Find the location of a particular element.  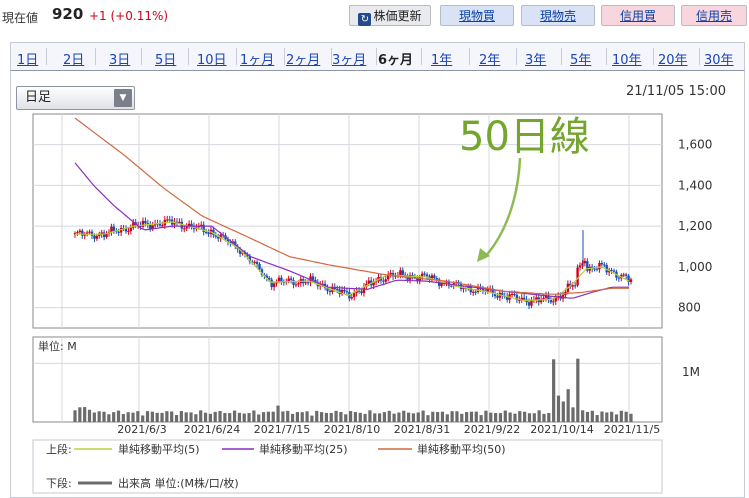

tab-5y: 5年 is located at coordinates (581, 60).